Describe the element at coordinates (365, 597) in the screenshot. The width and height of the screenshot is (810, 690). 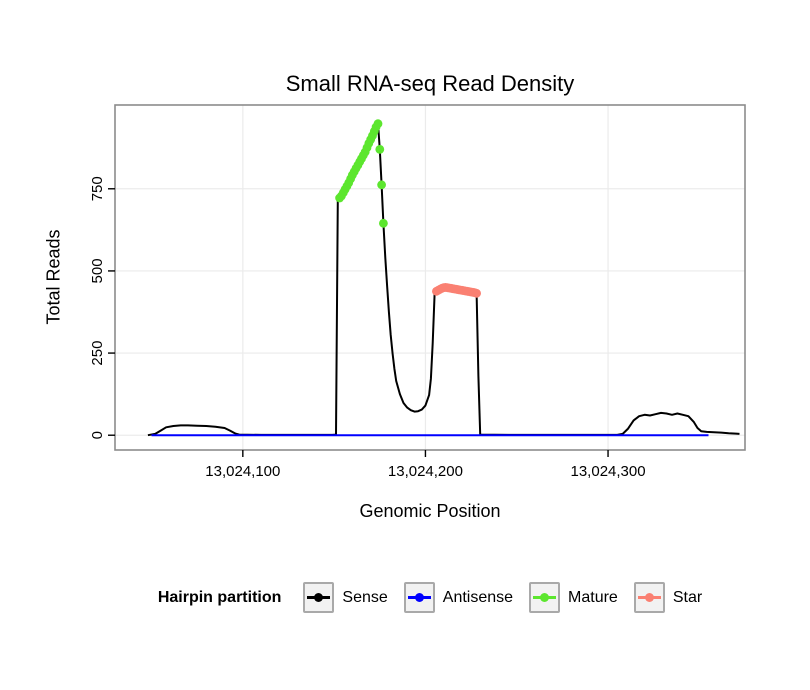
I see `legend-label-sense: Sense` at that location.